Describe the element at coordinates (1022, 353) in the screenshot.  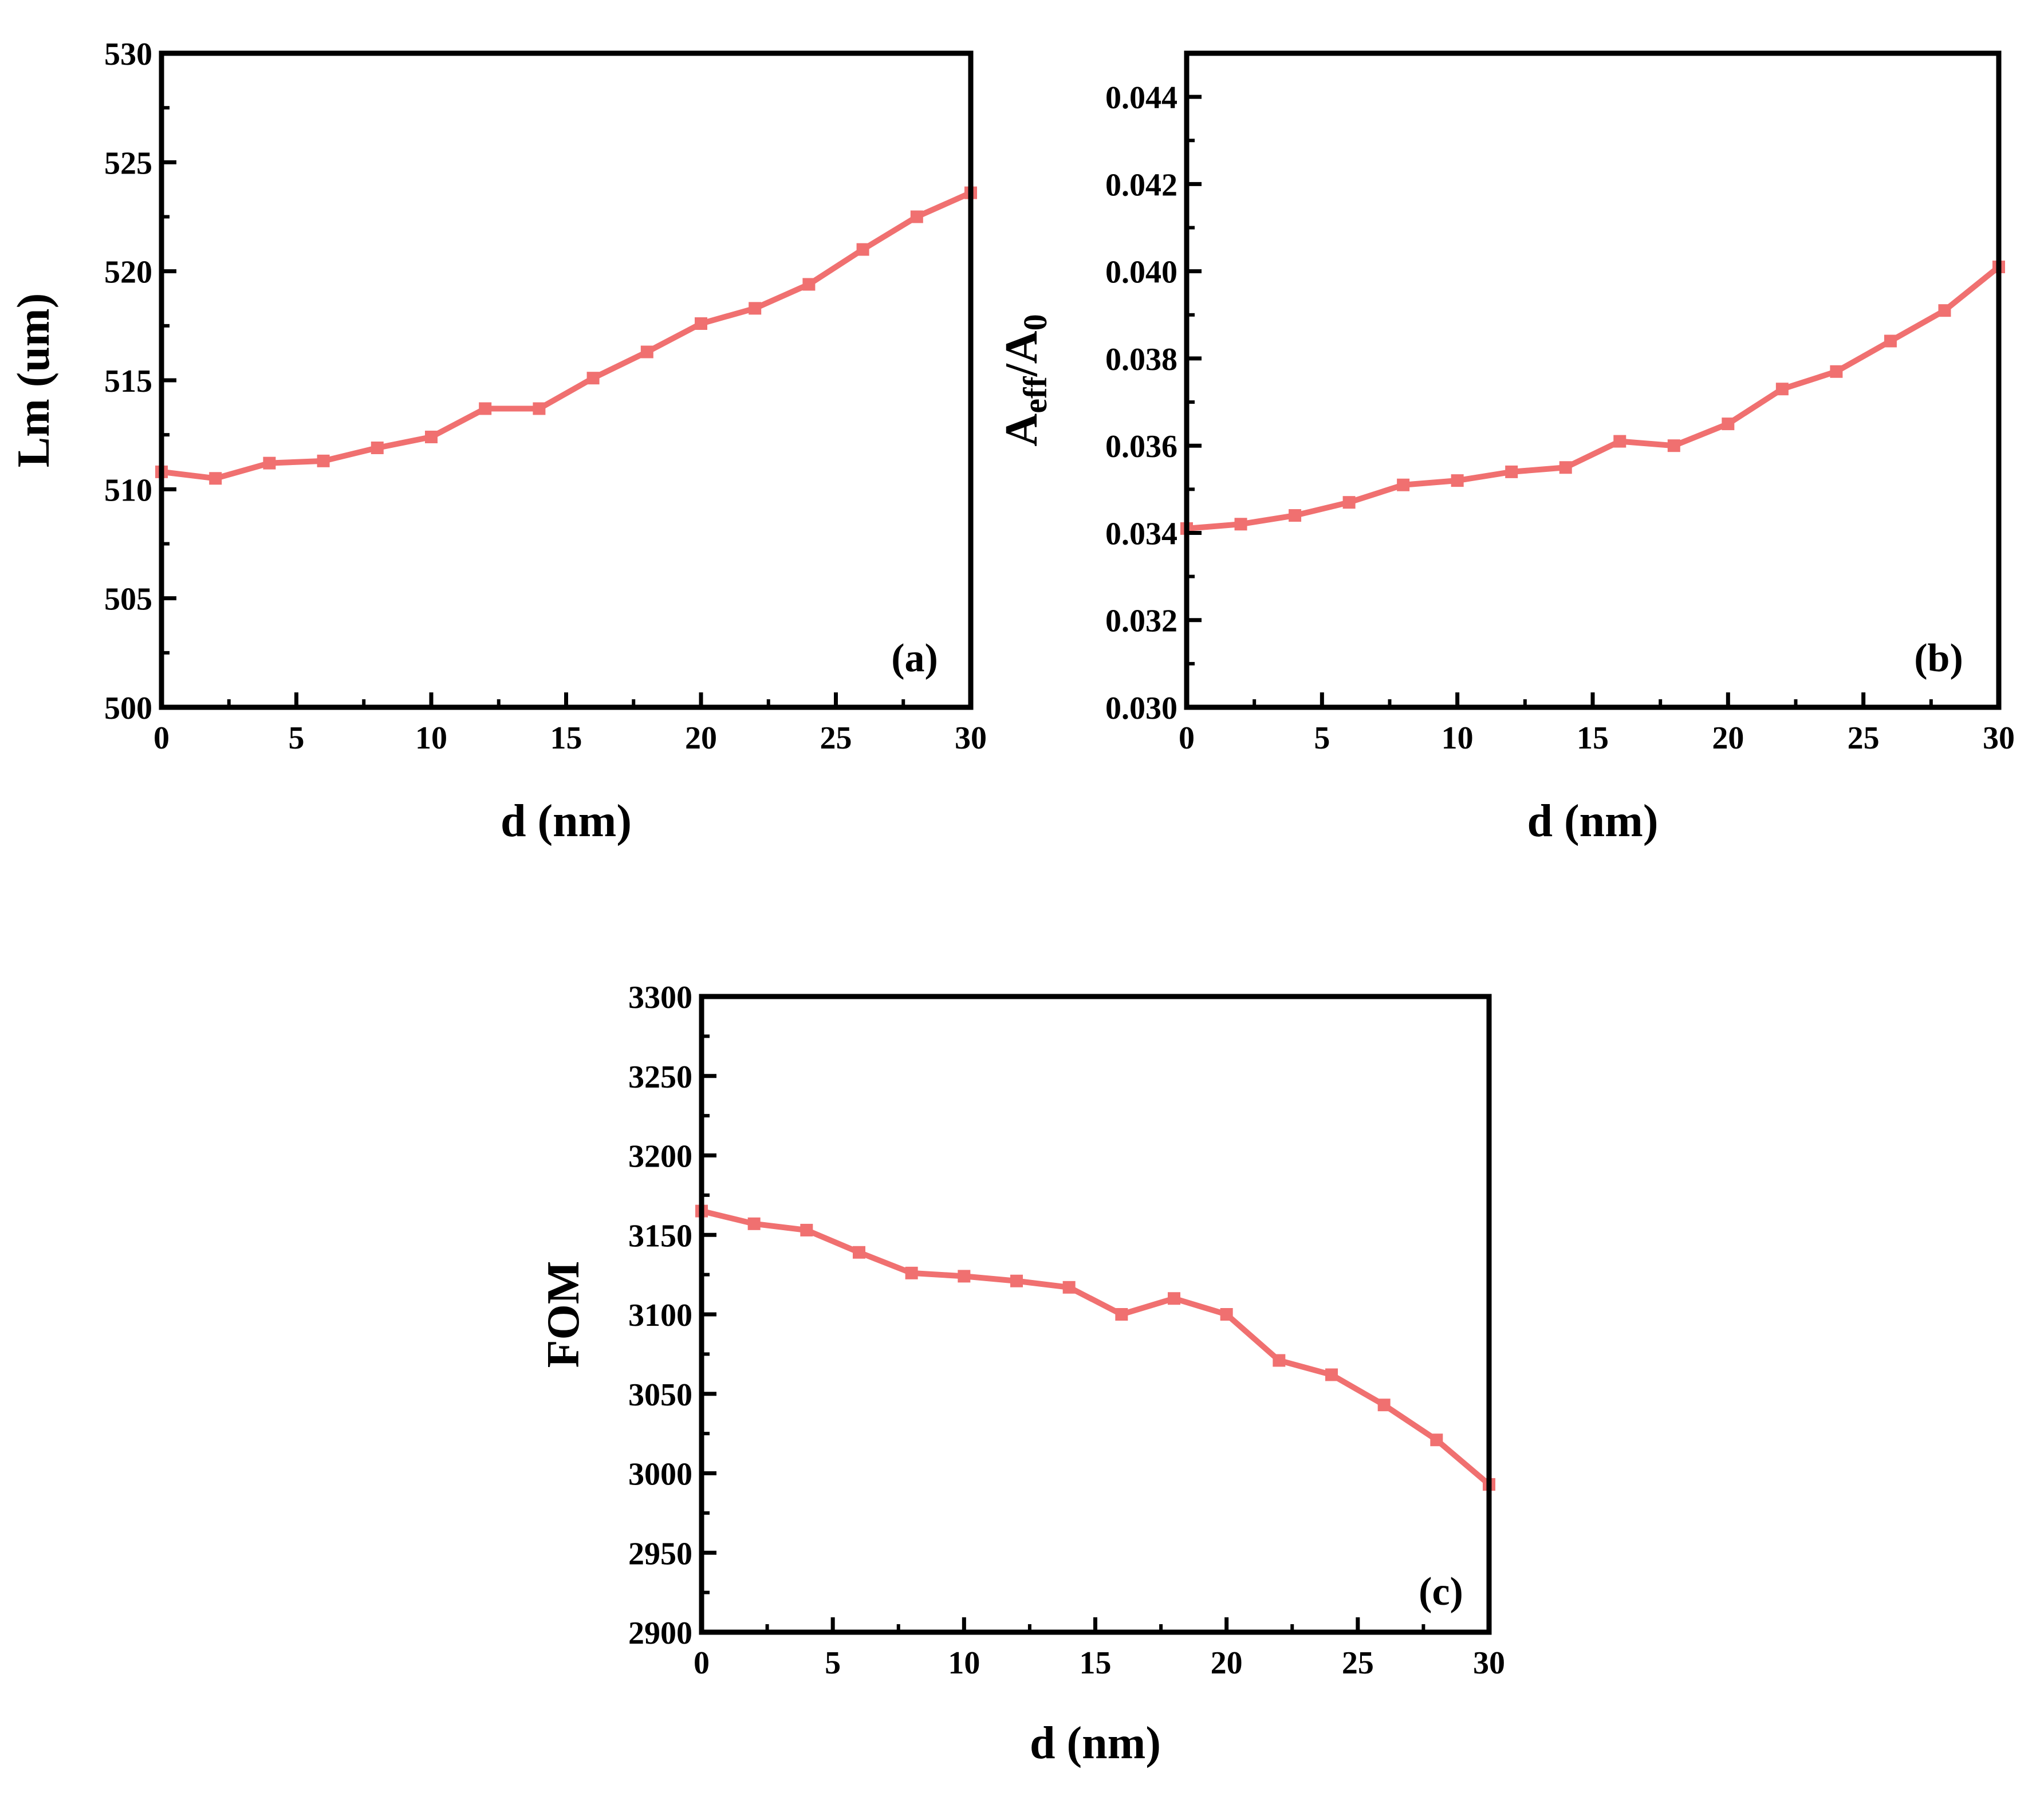
I see `panel-b-y-title-mid: /A` at that location.